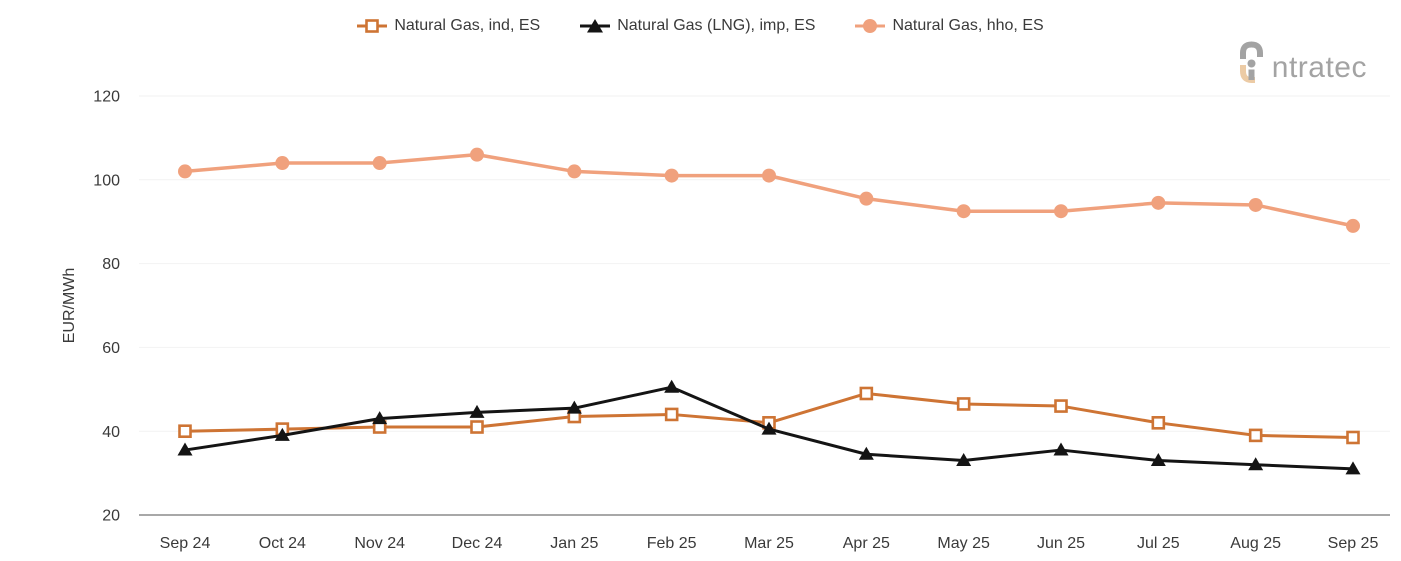 The width and height of the screenshot is (1401, 561). I want to click on x-tick-label: Sep 24, so click(185, 543).